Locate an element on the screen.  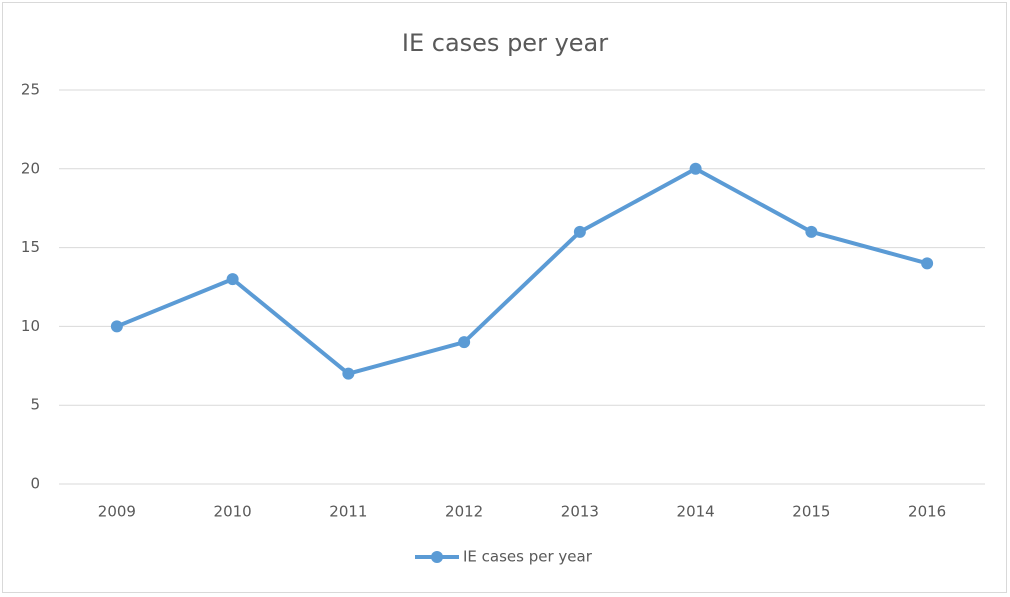
legend-label: IE cases per year is located at coordinates (528, 557).